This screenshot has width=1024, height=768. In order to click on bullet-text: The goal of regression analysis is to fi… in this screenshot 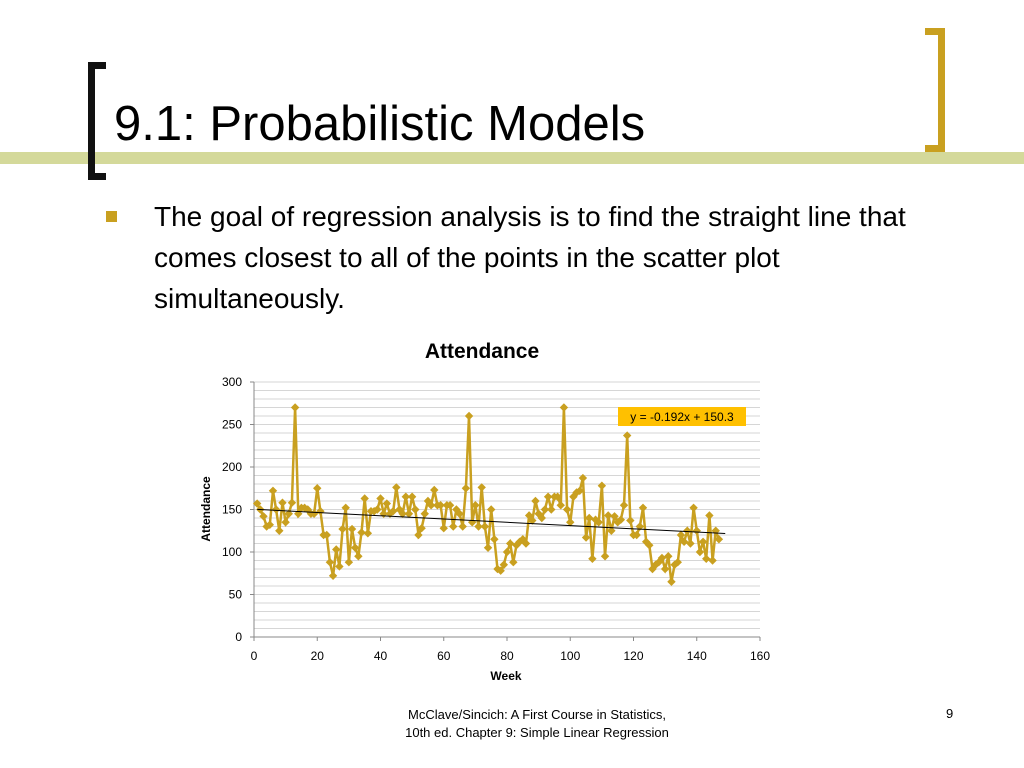, I will do `click(530, 257)`.